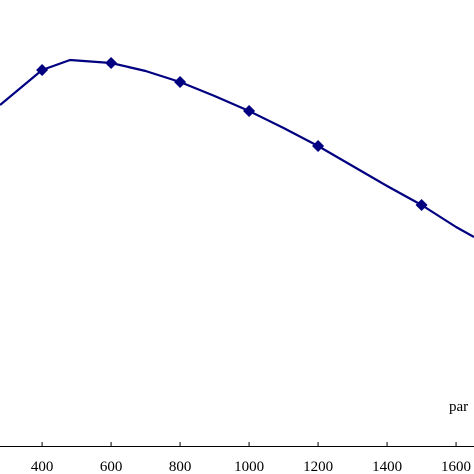 Image resolution: width=474 pixels, height=474 pixels. I want to click on x-axis-label: par, so click(458, 407).